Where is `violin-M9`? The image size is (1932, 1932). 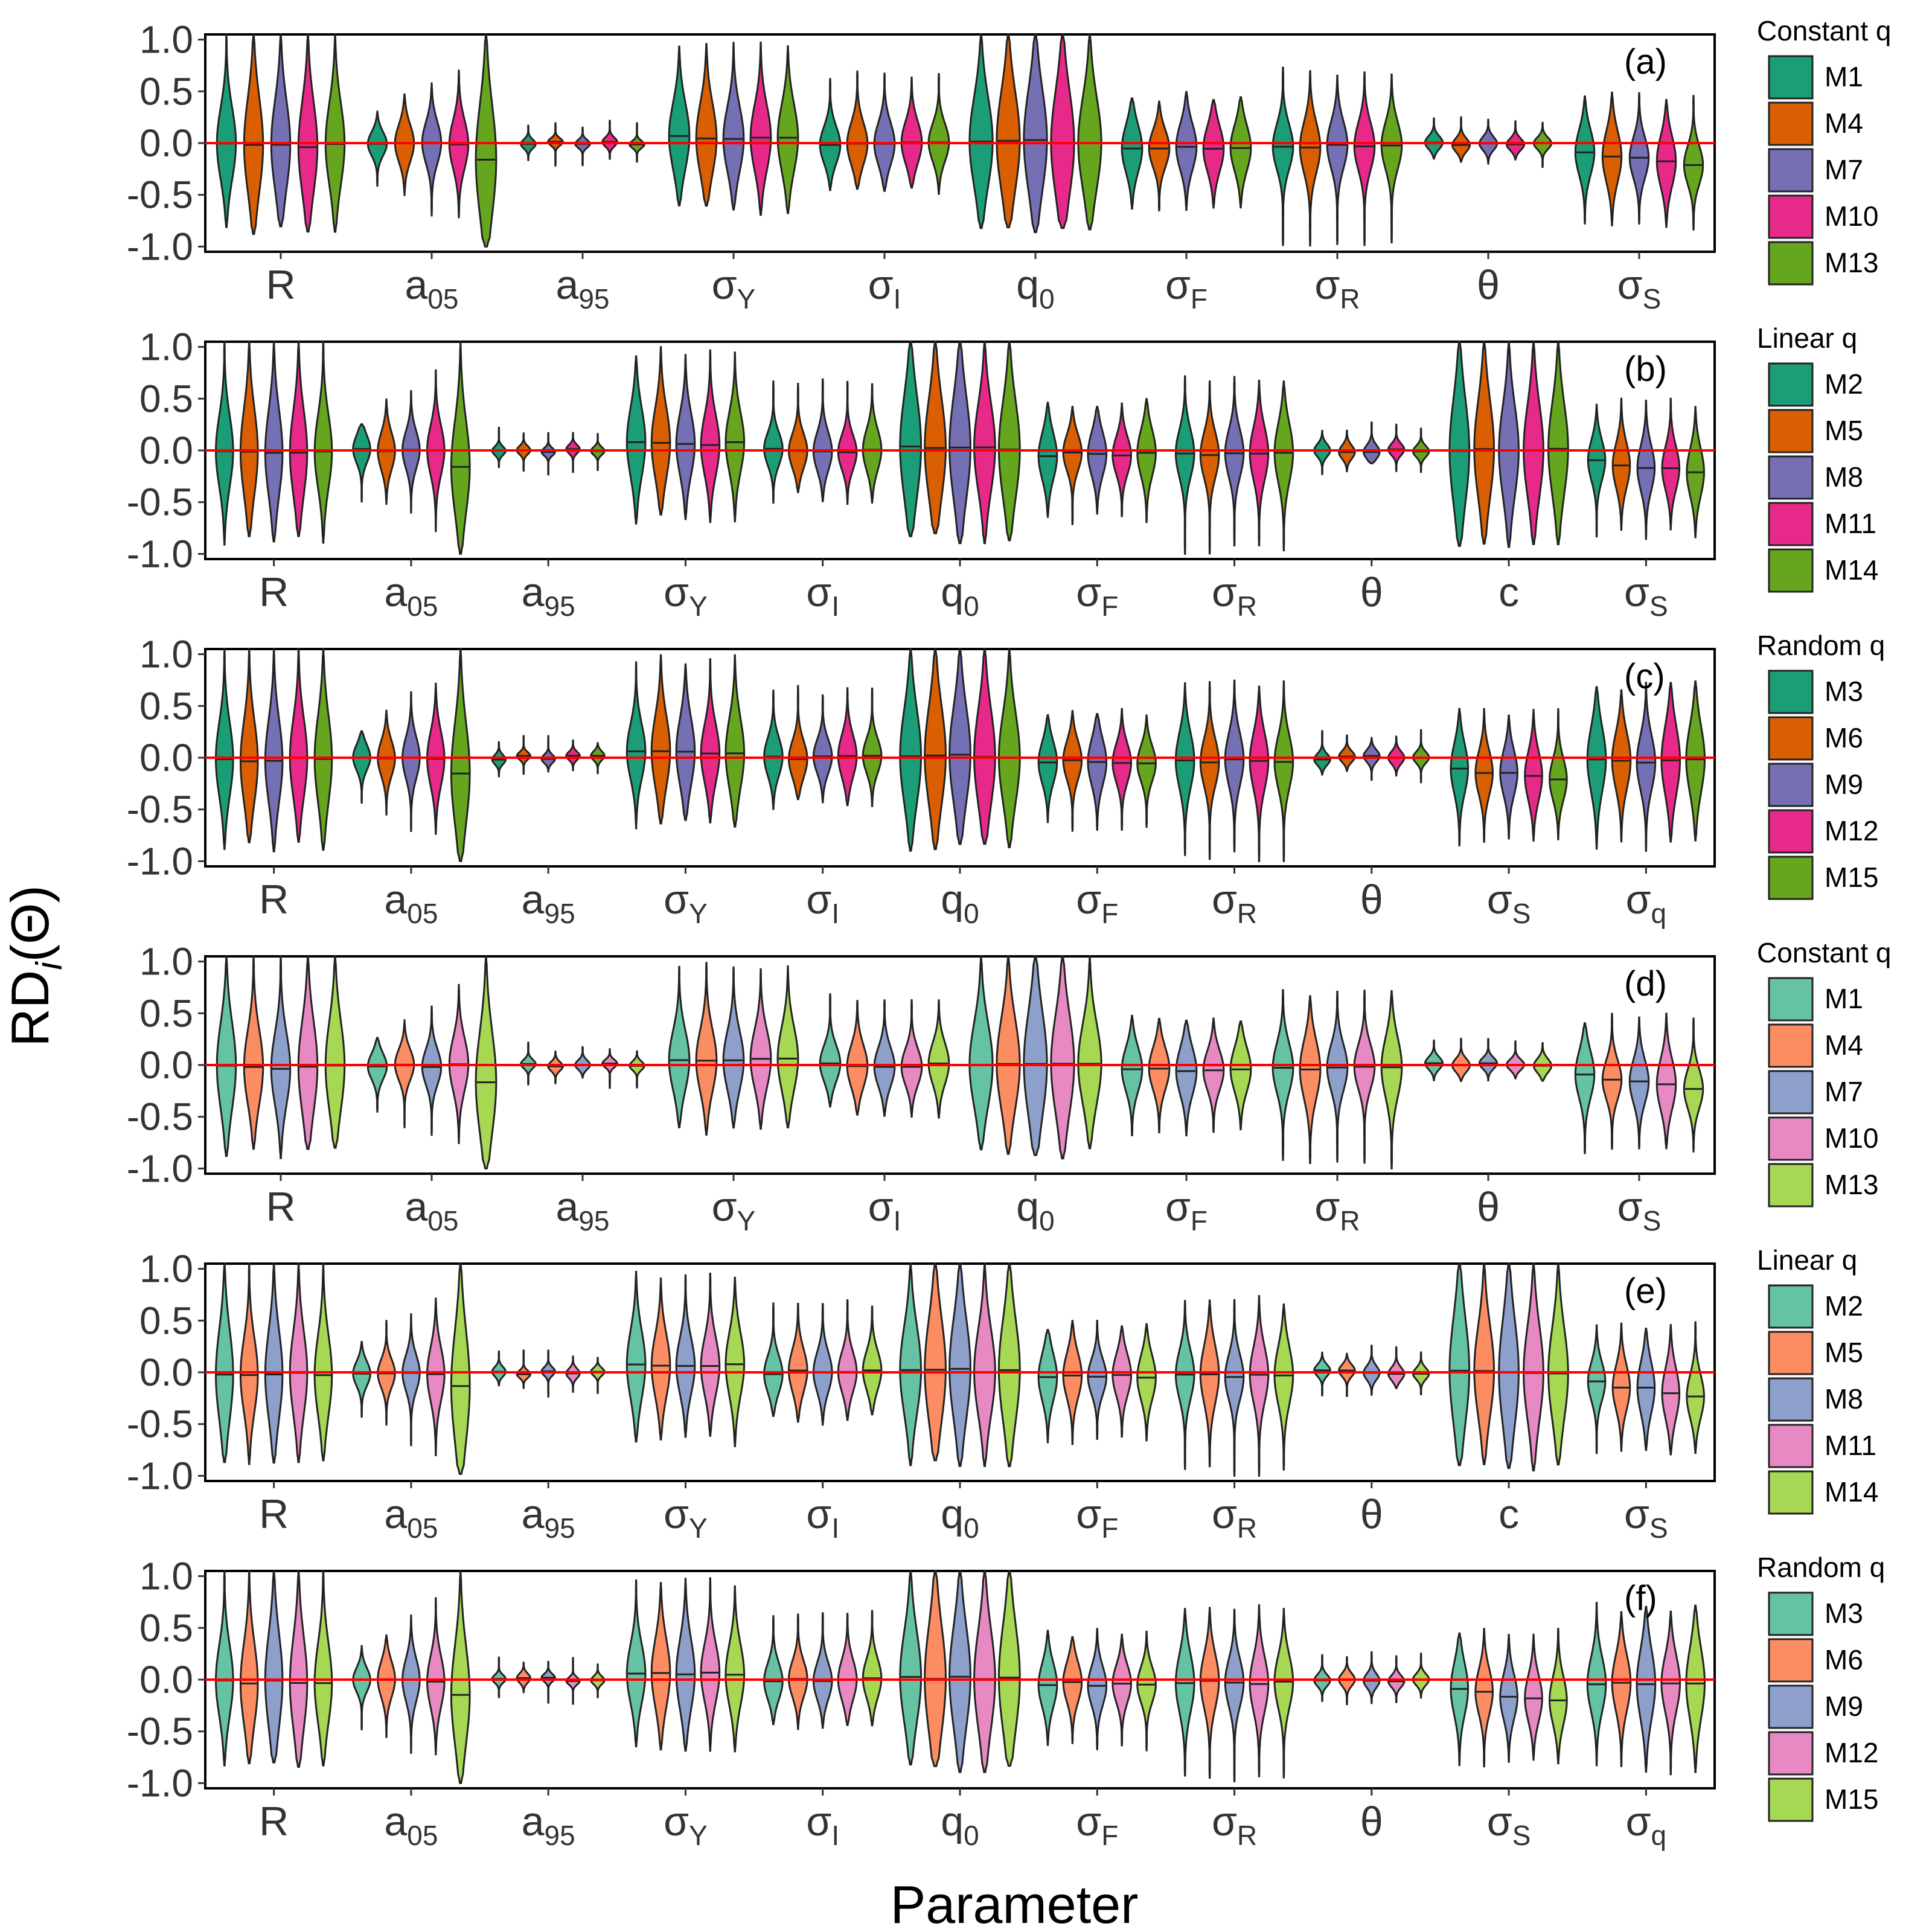
violin-M9 is located at coordinates (274, 750).